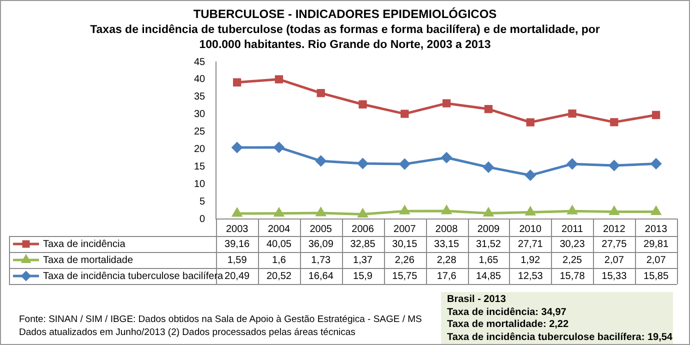 This screenshot has height=345, width=690. Describe the element at coordinates (572, 260) in the screenshot. I see `data-label: 2,25` at that location.